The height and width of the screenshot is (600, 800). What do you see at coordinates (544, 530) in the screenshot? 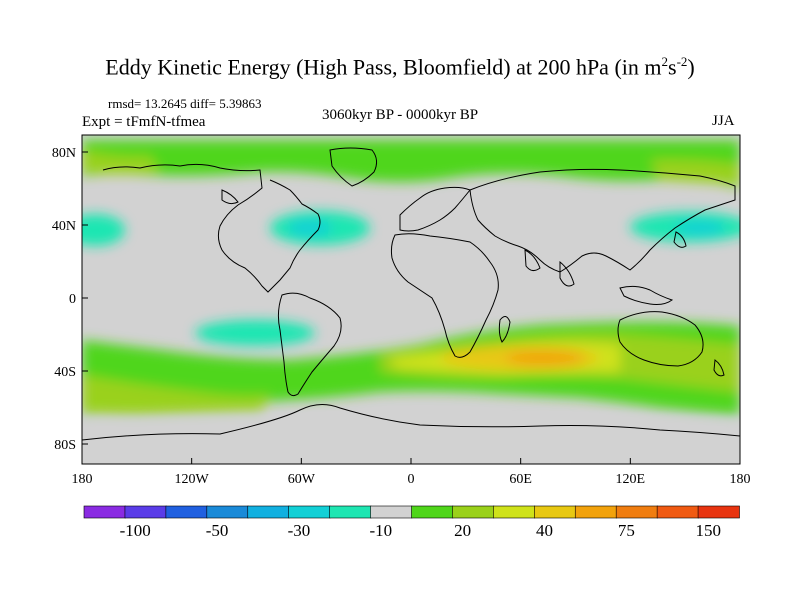
I see `colorbar-label: 40` at bounding box center [544, 530].